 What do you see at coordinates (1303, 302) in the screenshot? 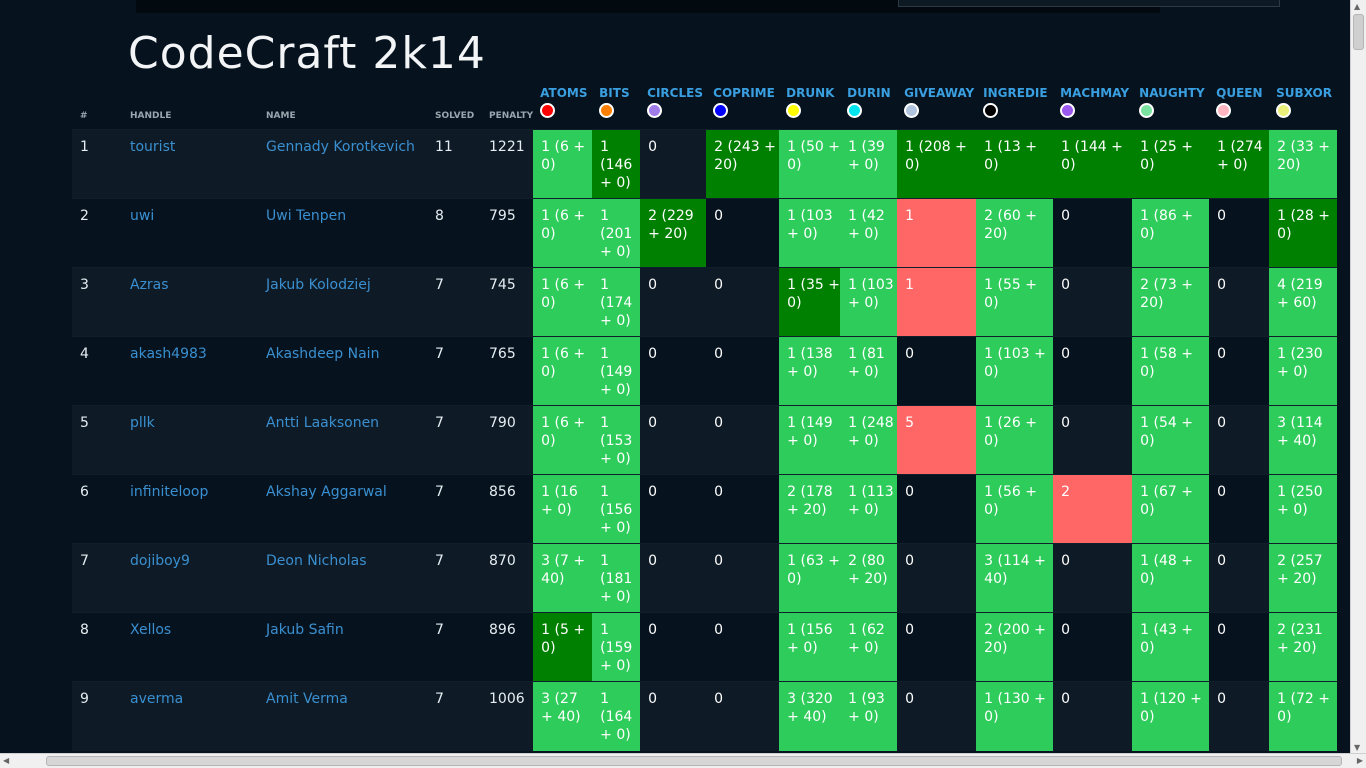
I see `problem-result-cell: 4 (219 + 60)` at bounding box center [1303, 302].